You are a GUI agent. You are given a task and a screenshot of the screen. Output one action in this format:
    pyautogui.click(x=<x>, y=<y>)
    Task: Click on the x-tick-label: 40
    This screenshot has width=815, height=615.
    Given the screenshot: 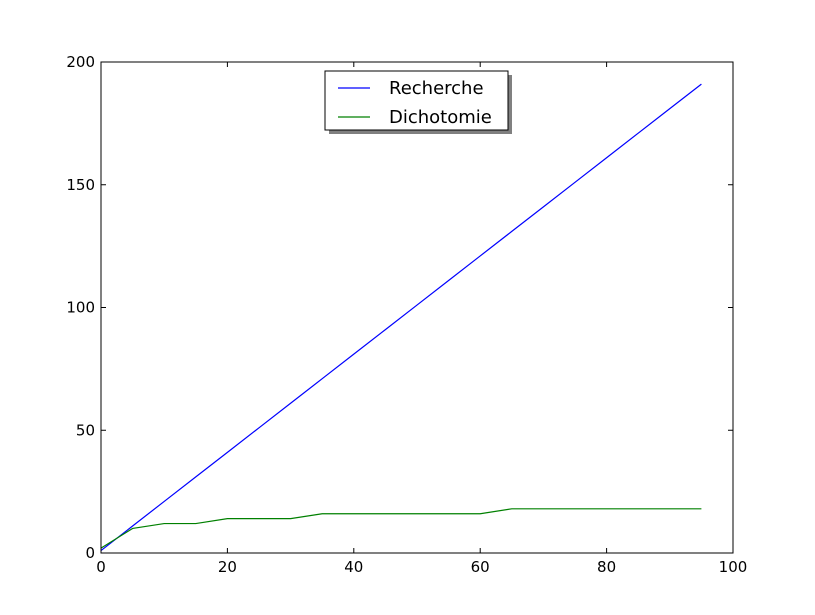 What is the action you would take?
    pyautogui.click(x=353, y=567)
    